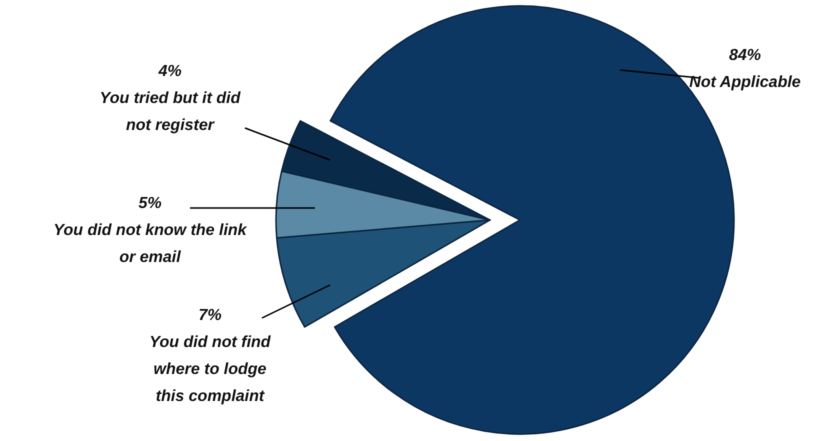 The height and width of the screenshot is (441, 830). What do you see at coordinates (210, 369) in the screenshot?
I see `slice-label: You did not find where to lodge this complaint` at bounding box center [210, 369].